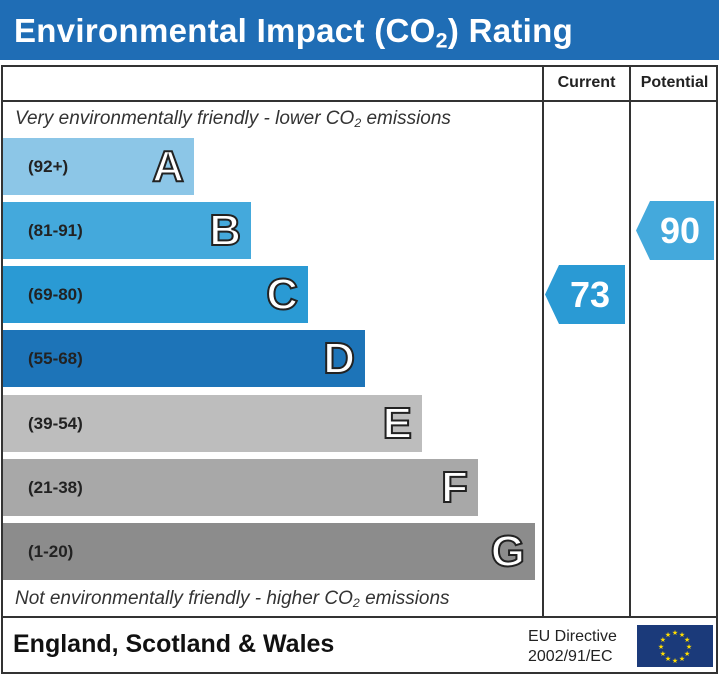  Describe the element at coordinates (508, 551) in the screenshot. I see `band-letter: G` at that location.